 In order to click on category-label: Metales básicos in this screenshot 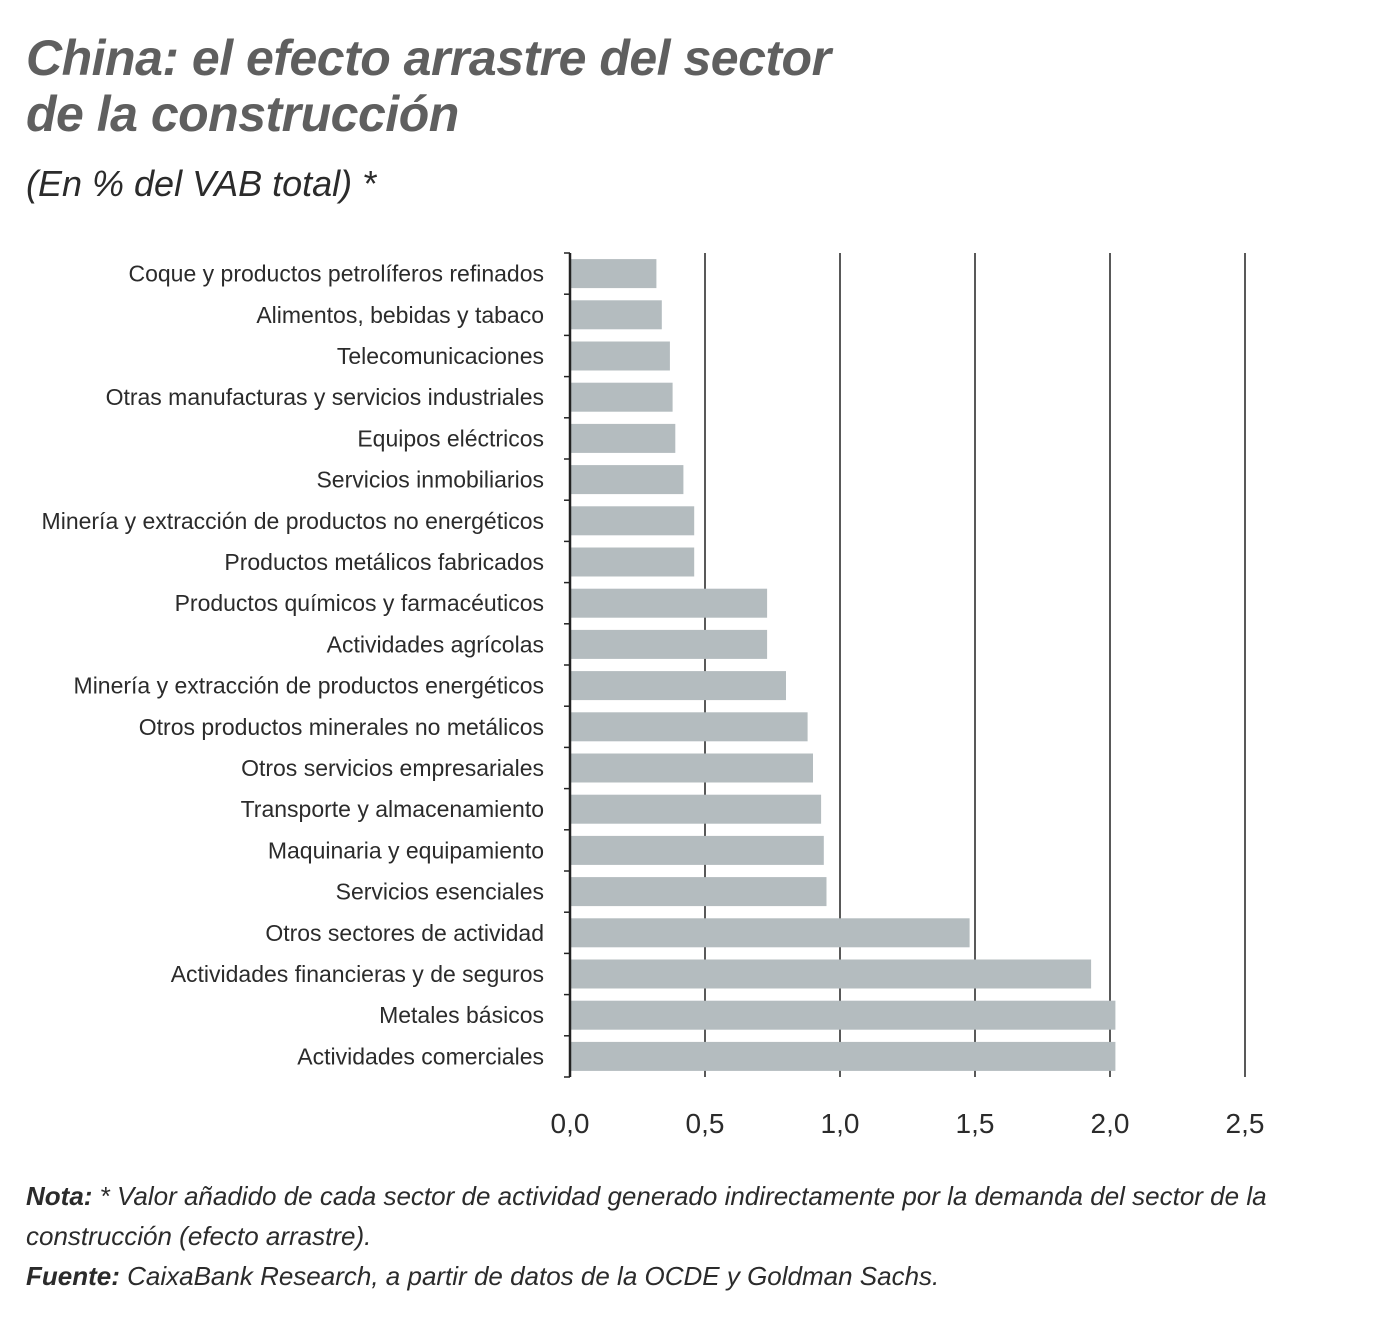, I will do `click(461, 1015)`.